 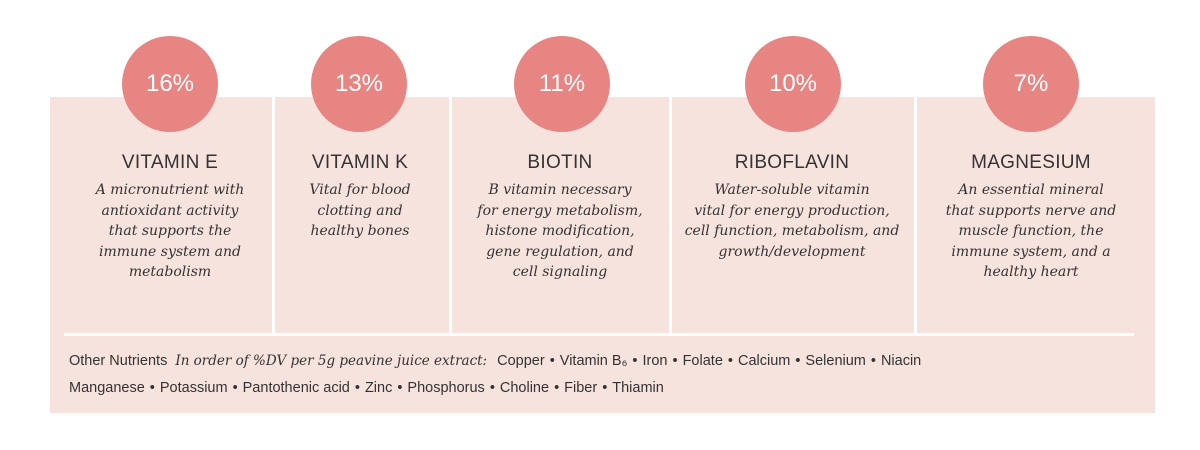 What do you see at coordinates (702, 361) in the screenshot?
I see `nutrient-item: Folate` at bounding box center [702, 361].